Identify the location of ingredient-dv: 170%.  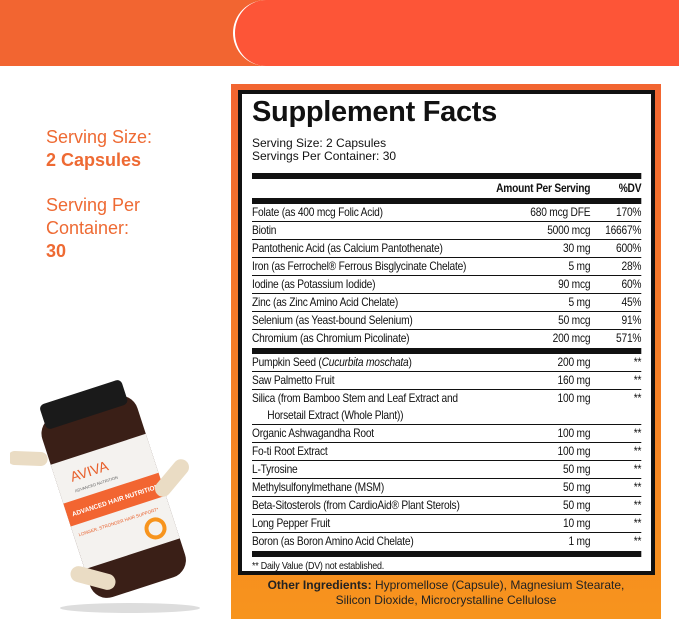
(629, 212).